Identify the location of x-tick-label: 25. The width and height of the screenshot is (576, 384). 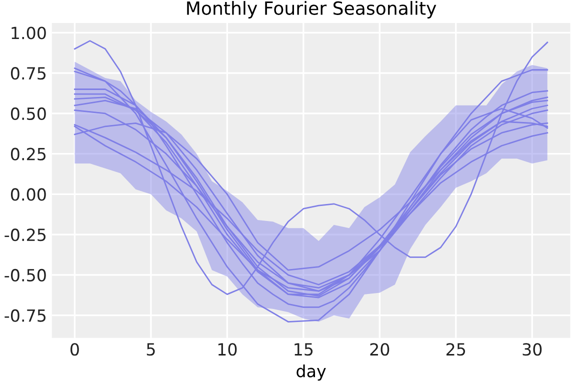
(456, 349).